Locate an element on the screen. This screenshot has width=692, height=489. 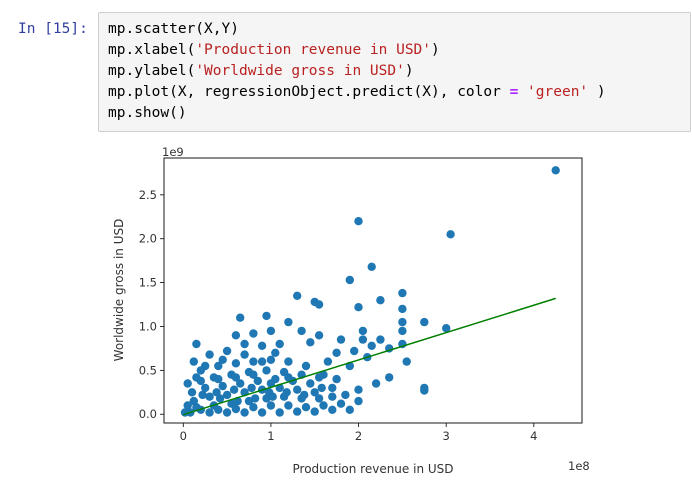
code-token: mp.show() is located at coordinates (147, 113).